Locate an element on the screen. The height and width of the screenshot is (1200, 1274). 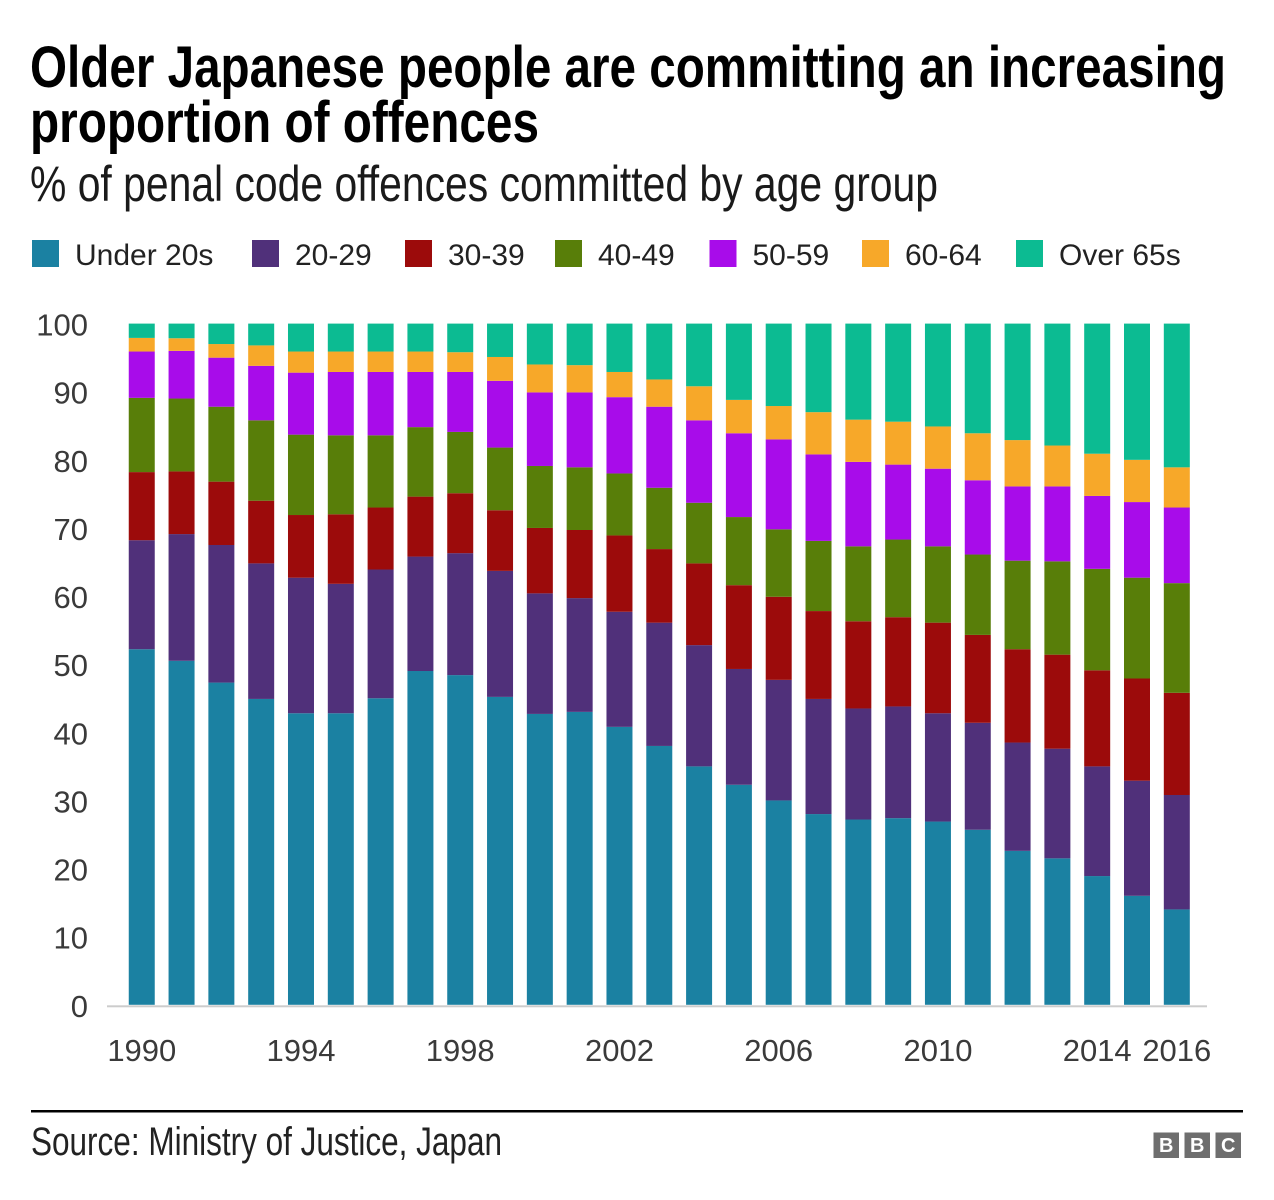
svg-text: 70 is located at coordinates (71, 529).